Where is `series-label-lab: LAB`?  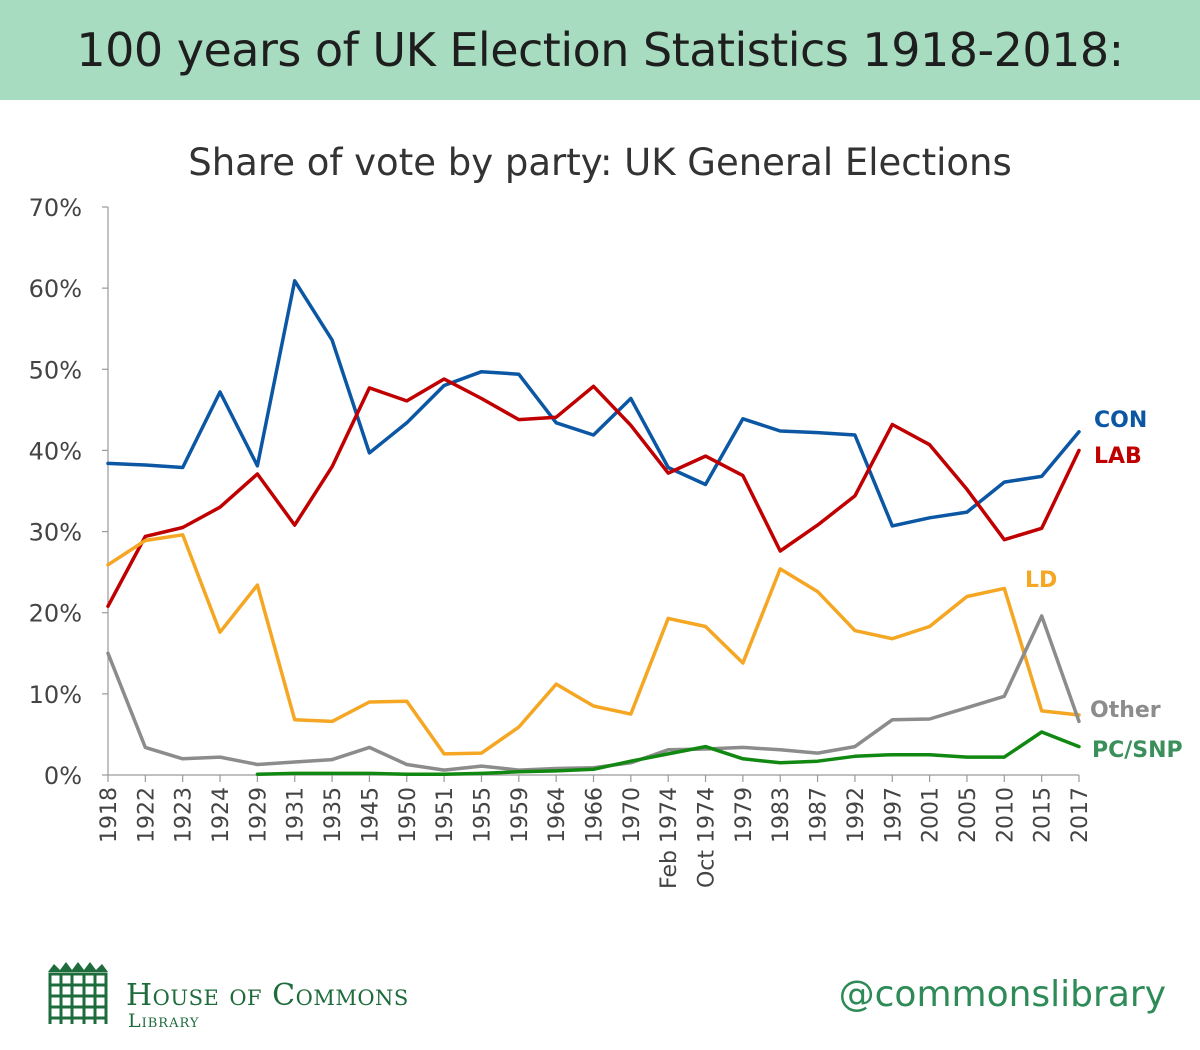 series-label-lab: LAB is located at coordinates (1118, 456).